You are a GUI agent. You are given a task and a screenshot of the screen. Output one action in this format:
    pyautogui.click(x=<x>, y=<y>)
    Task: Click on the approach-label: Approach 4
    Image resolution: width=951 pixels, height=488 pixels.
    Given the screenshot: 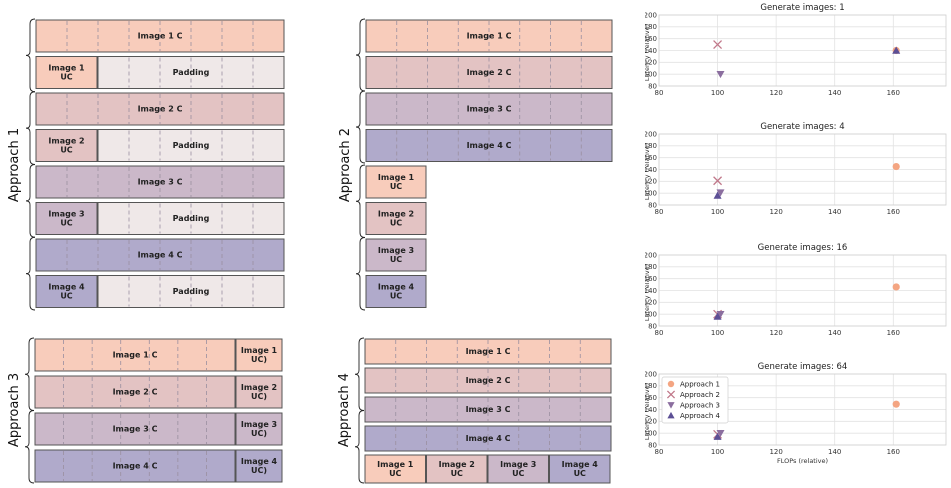 What is the action you would take?
    pyautogui.click(x=344, y=410)
    